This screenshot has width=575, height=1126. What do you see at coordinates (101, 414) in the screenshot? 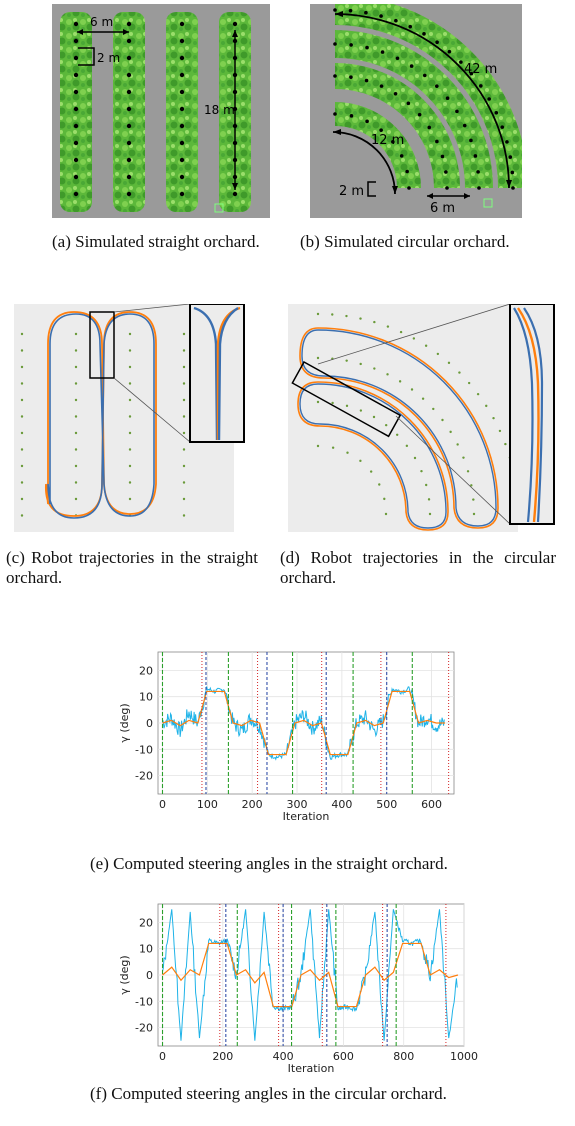
I see `orange-trajectory` at bounding box center [101, 414].